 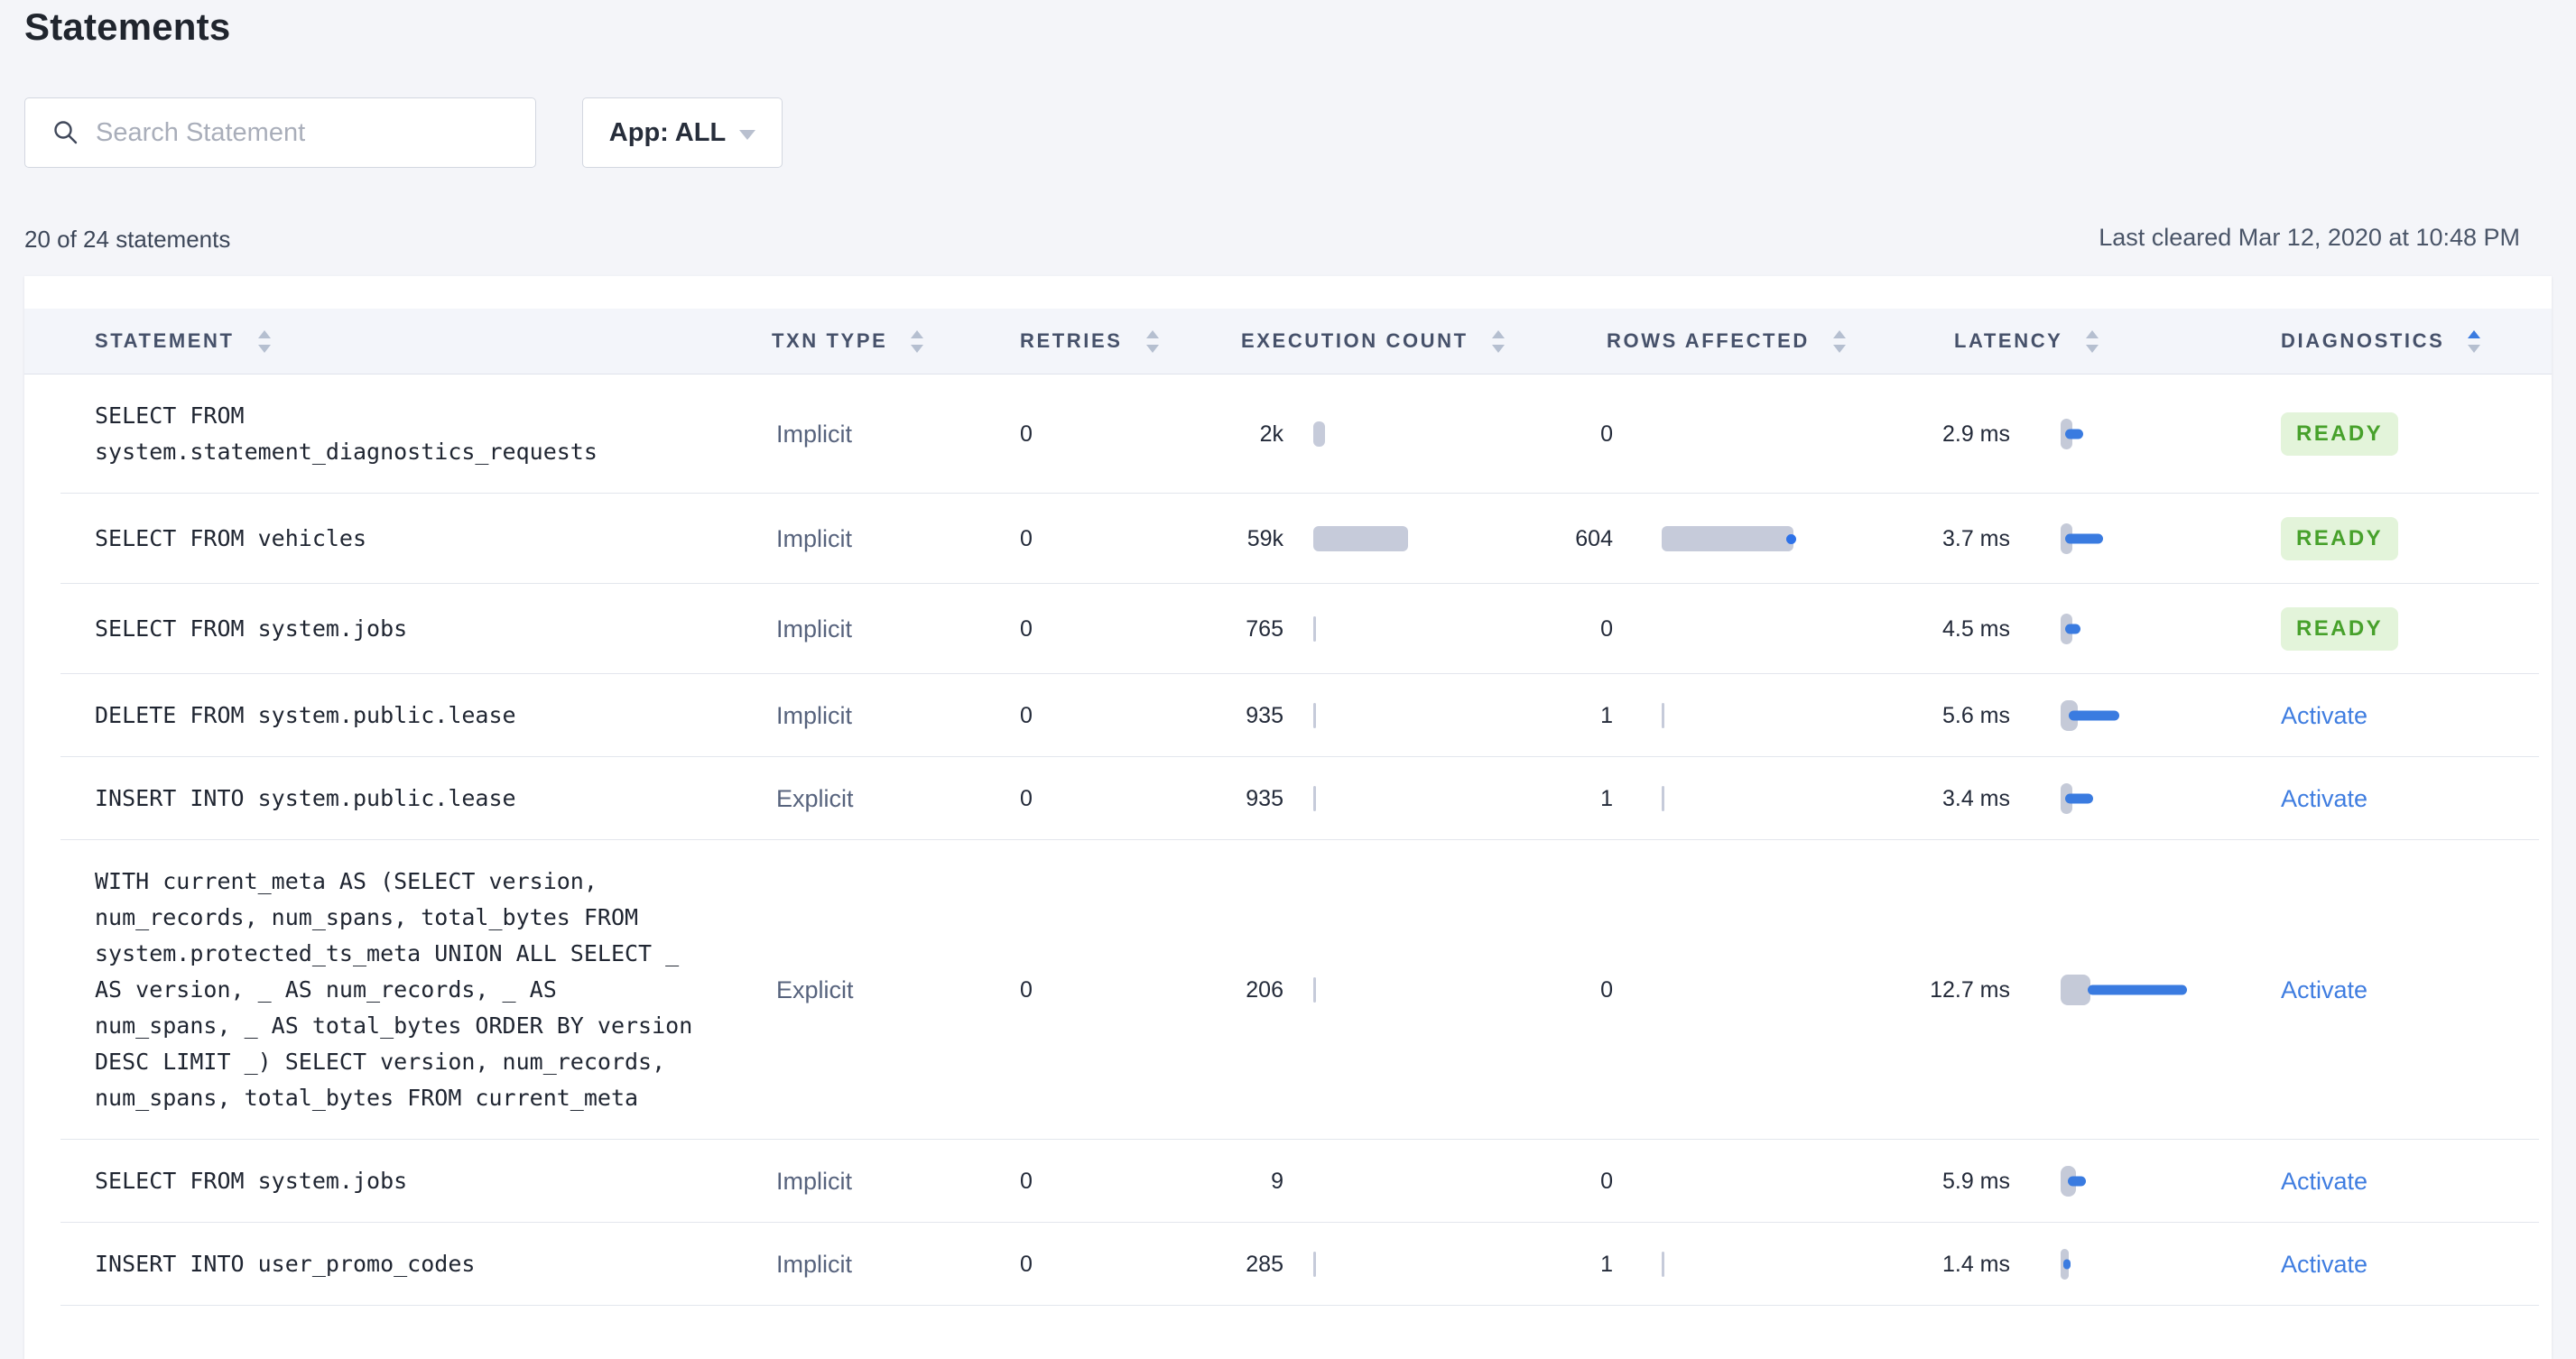 I want to click on execution-count-value: 206, so click(x=1264, y=990).